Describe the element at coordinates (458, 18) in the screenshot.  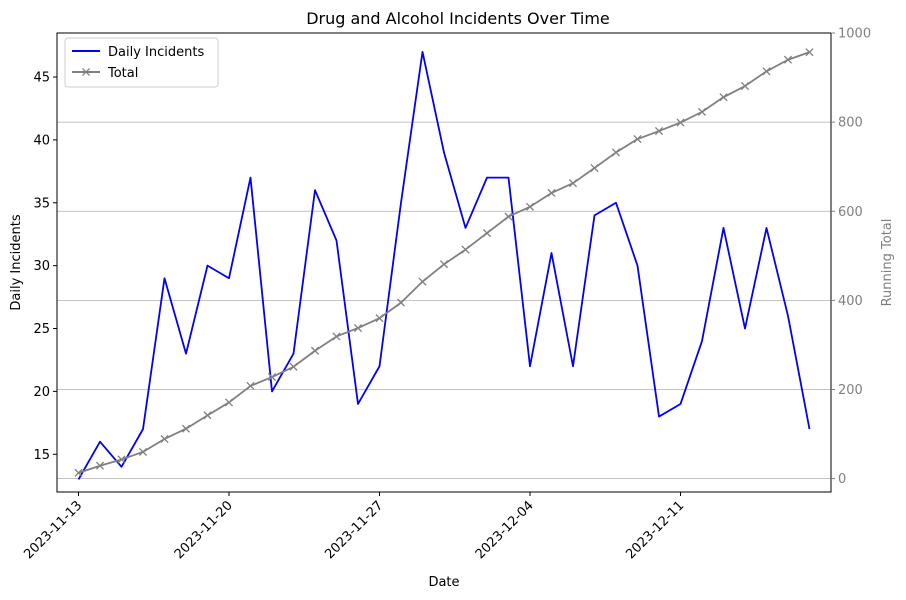
I see `chart-title: Drug and Alcohol Incidents Over Time` at that location.